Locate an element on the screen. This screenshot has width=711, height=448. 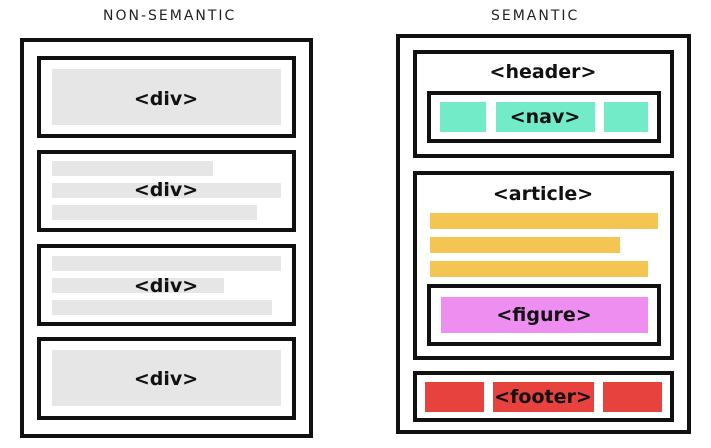
div-label-2: <div> is located at coordinates (166, 190).